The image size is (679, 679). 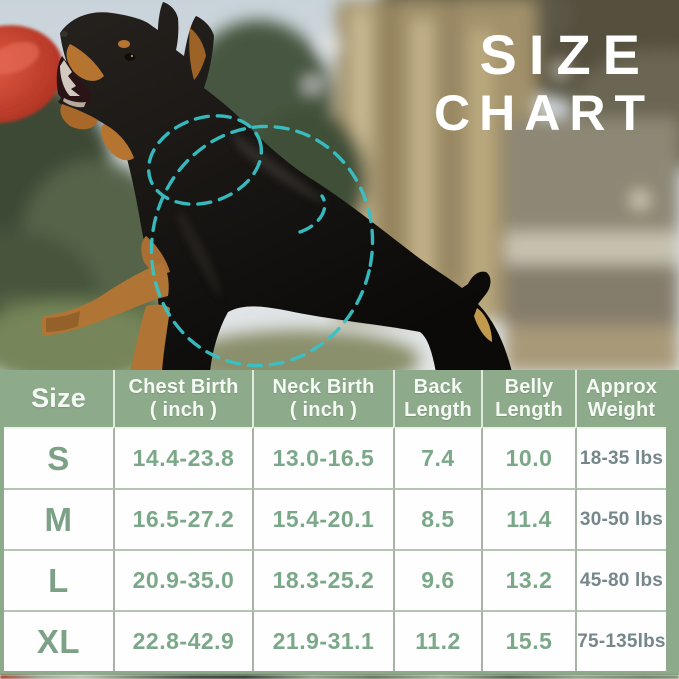 What do you see at coordinates (530, 579) in the screenshot?
I see `belly-cell: 13.2` at bounding box center [530, 579].